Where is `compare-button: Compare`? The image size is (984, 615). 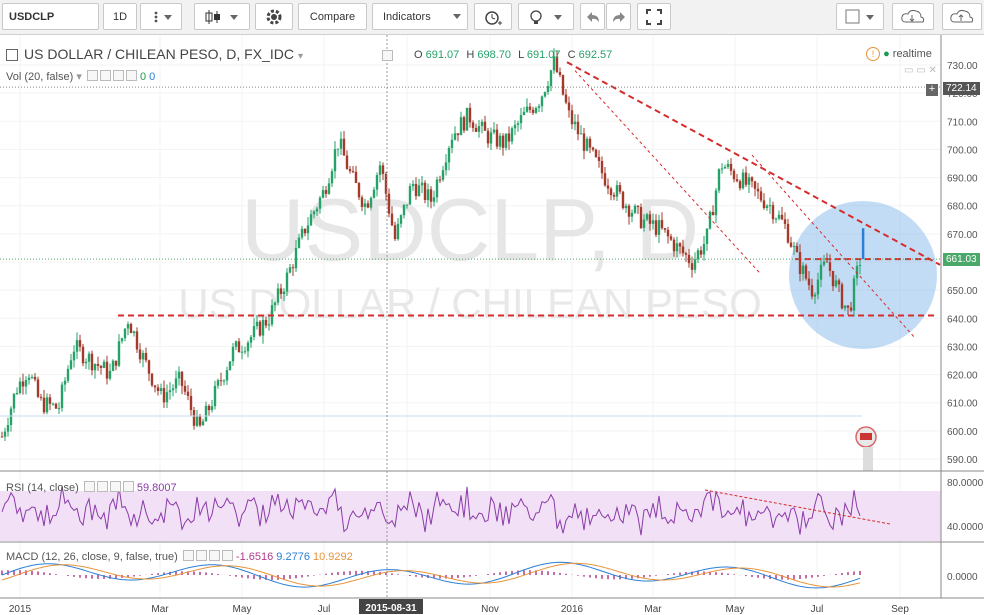
compare-button: Compare is located at coordinates (332, 16).